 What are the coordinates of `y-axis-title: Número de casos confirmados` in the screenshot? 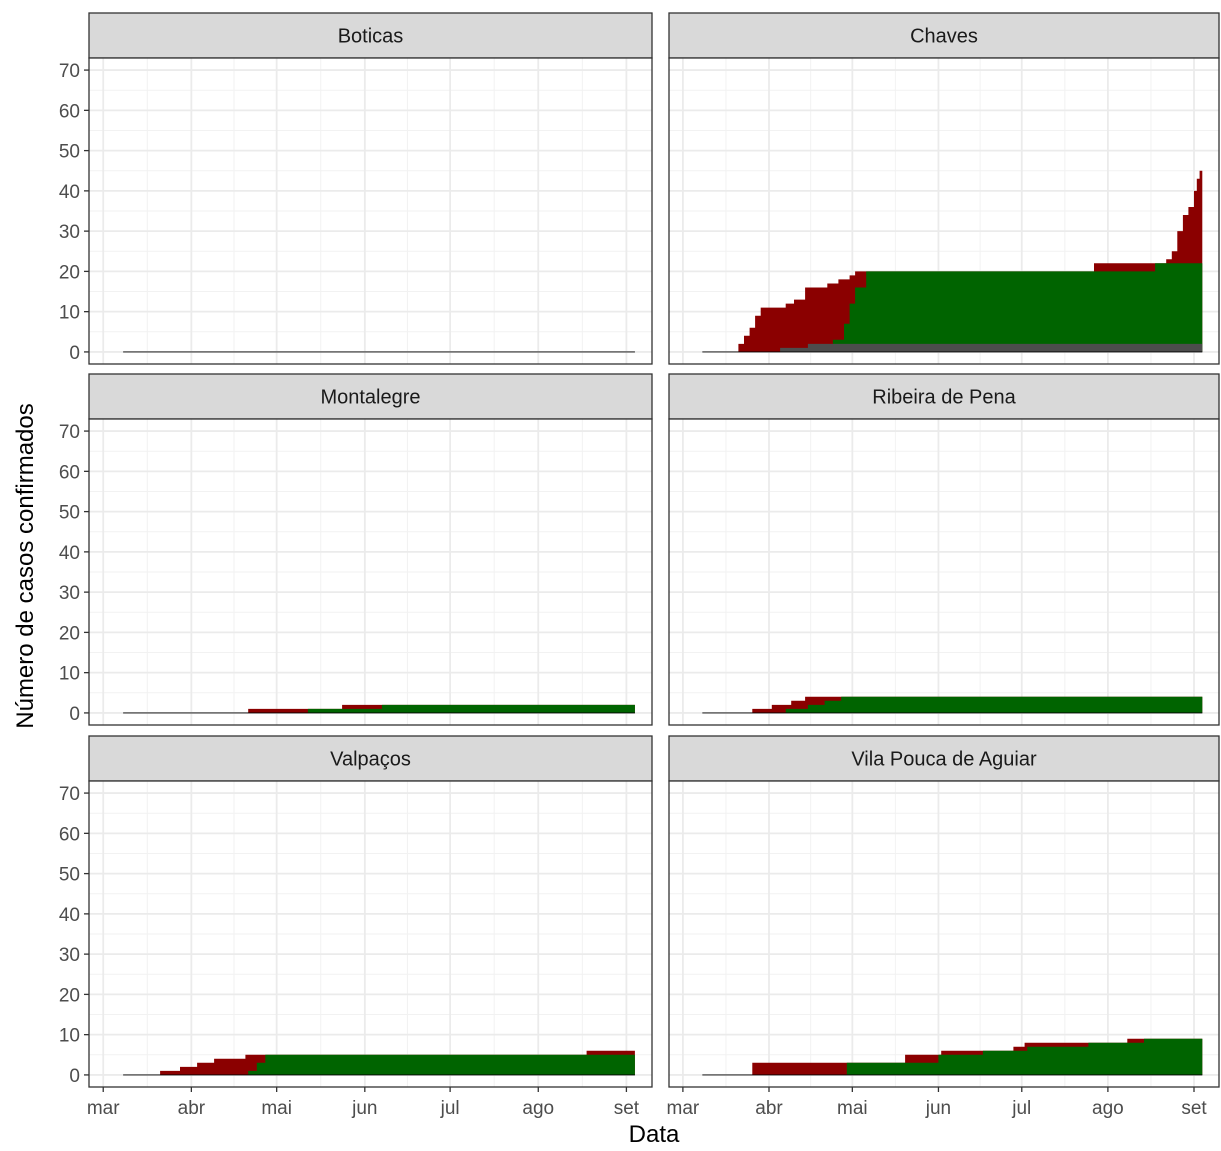 It's located at (25, 565).